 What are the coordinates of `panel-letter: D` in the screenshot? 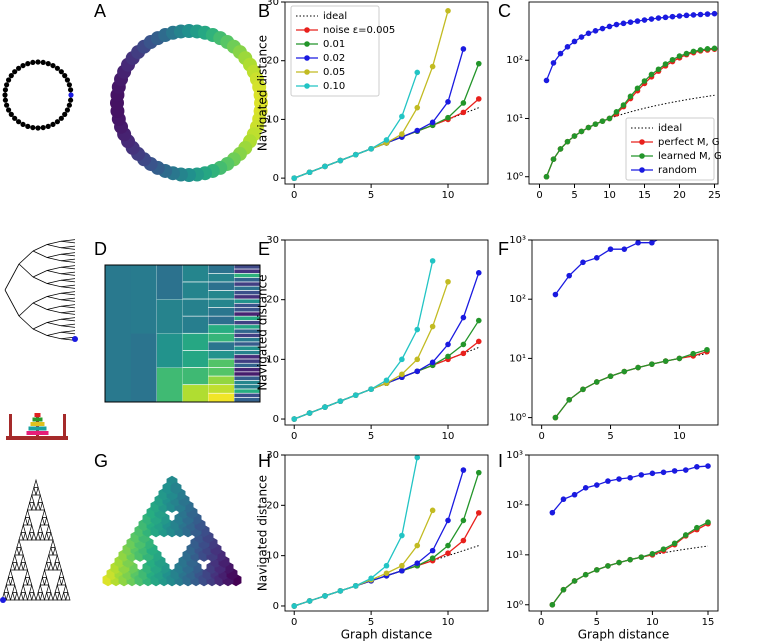 It's located at (100, 249).